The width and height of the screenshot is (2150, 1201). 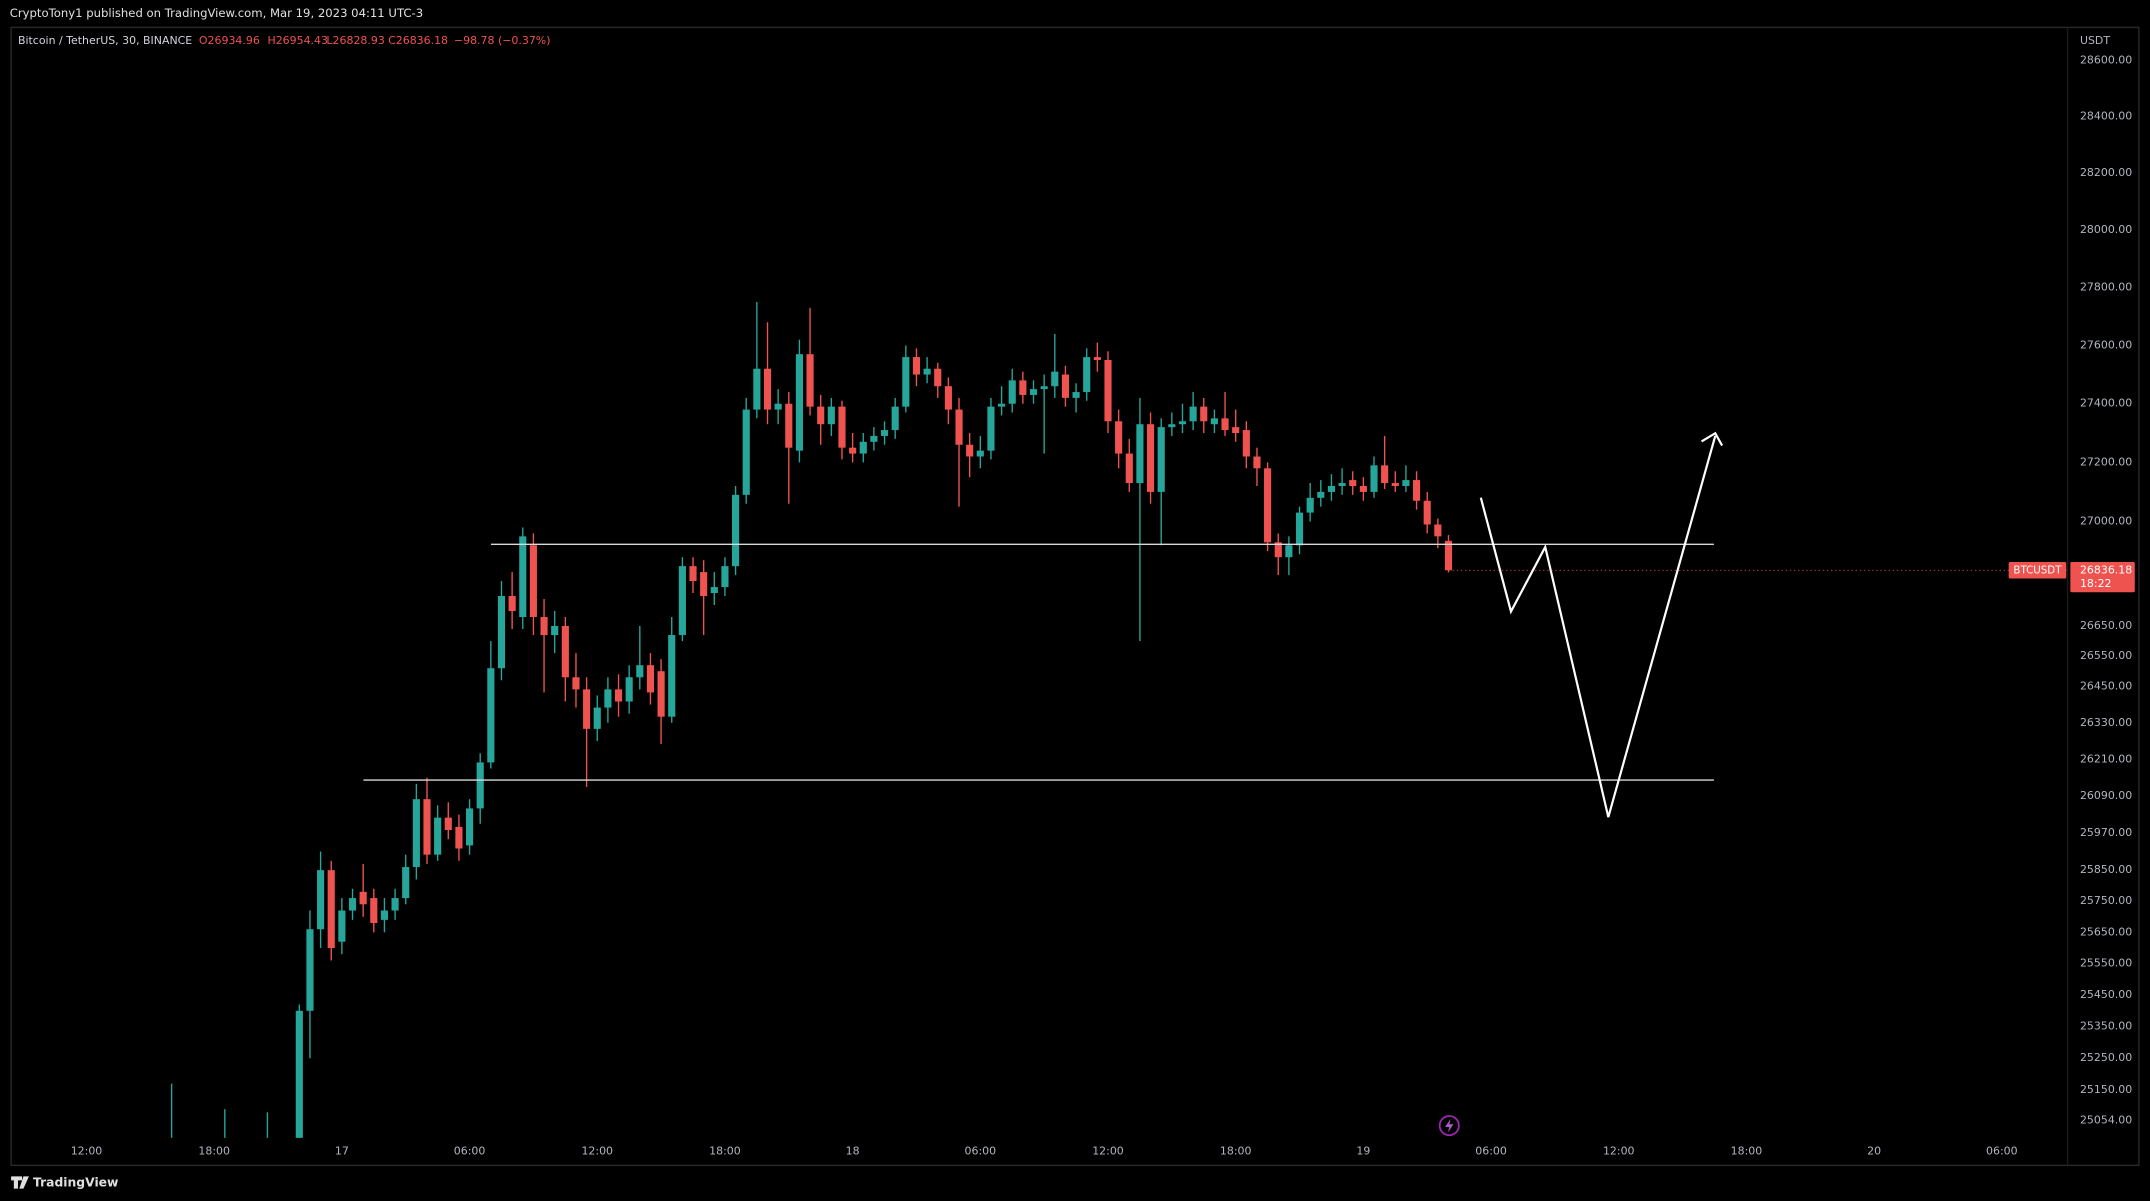 What do you see at coordinates (2106, 287) in the screenshot?
I see `y-tick-label: 27800.00` at bounding box center [2106, 287].